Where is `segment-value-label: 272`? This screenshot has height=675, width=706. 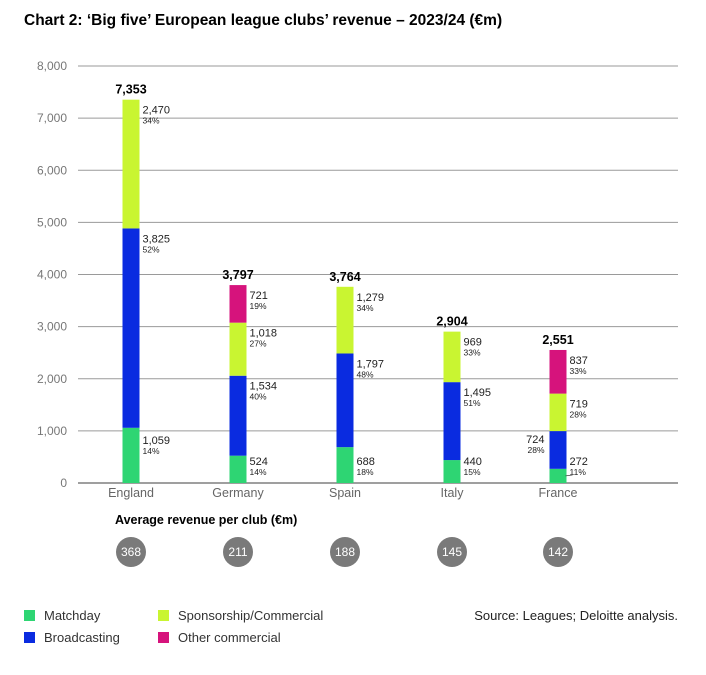
segment-value-label: 272 is located at coordinates (579, 462).